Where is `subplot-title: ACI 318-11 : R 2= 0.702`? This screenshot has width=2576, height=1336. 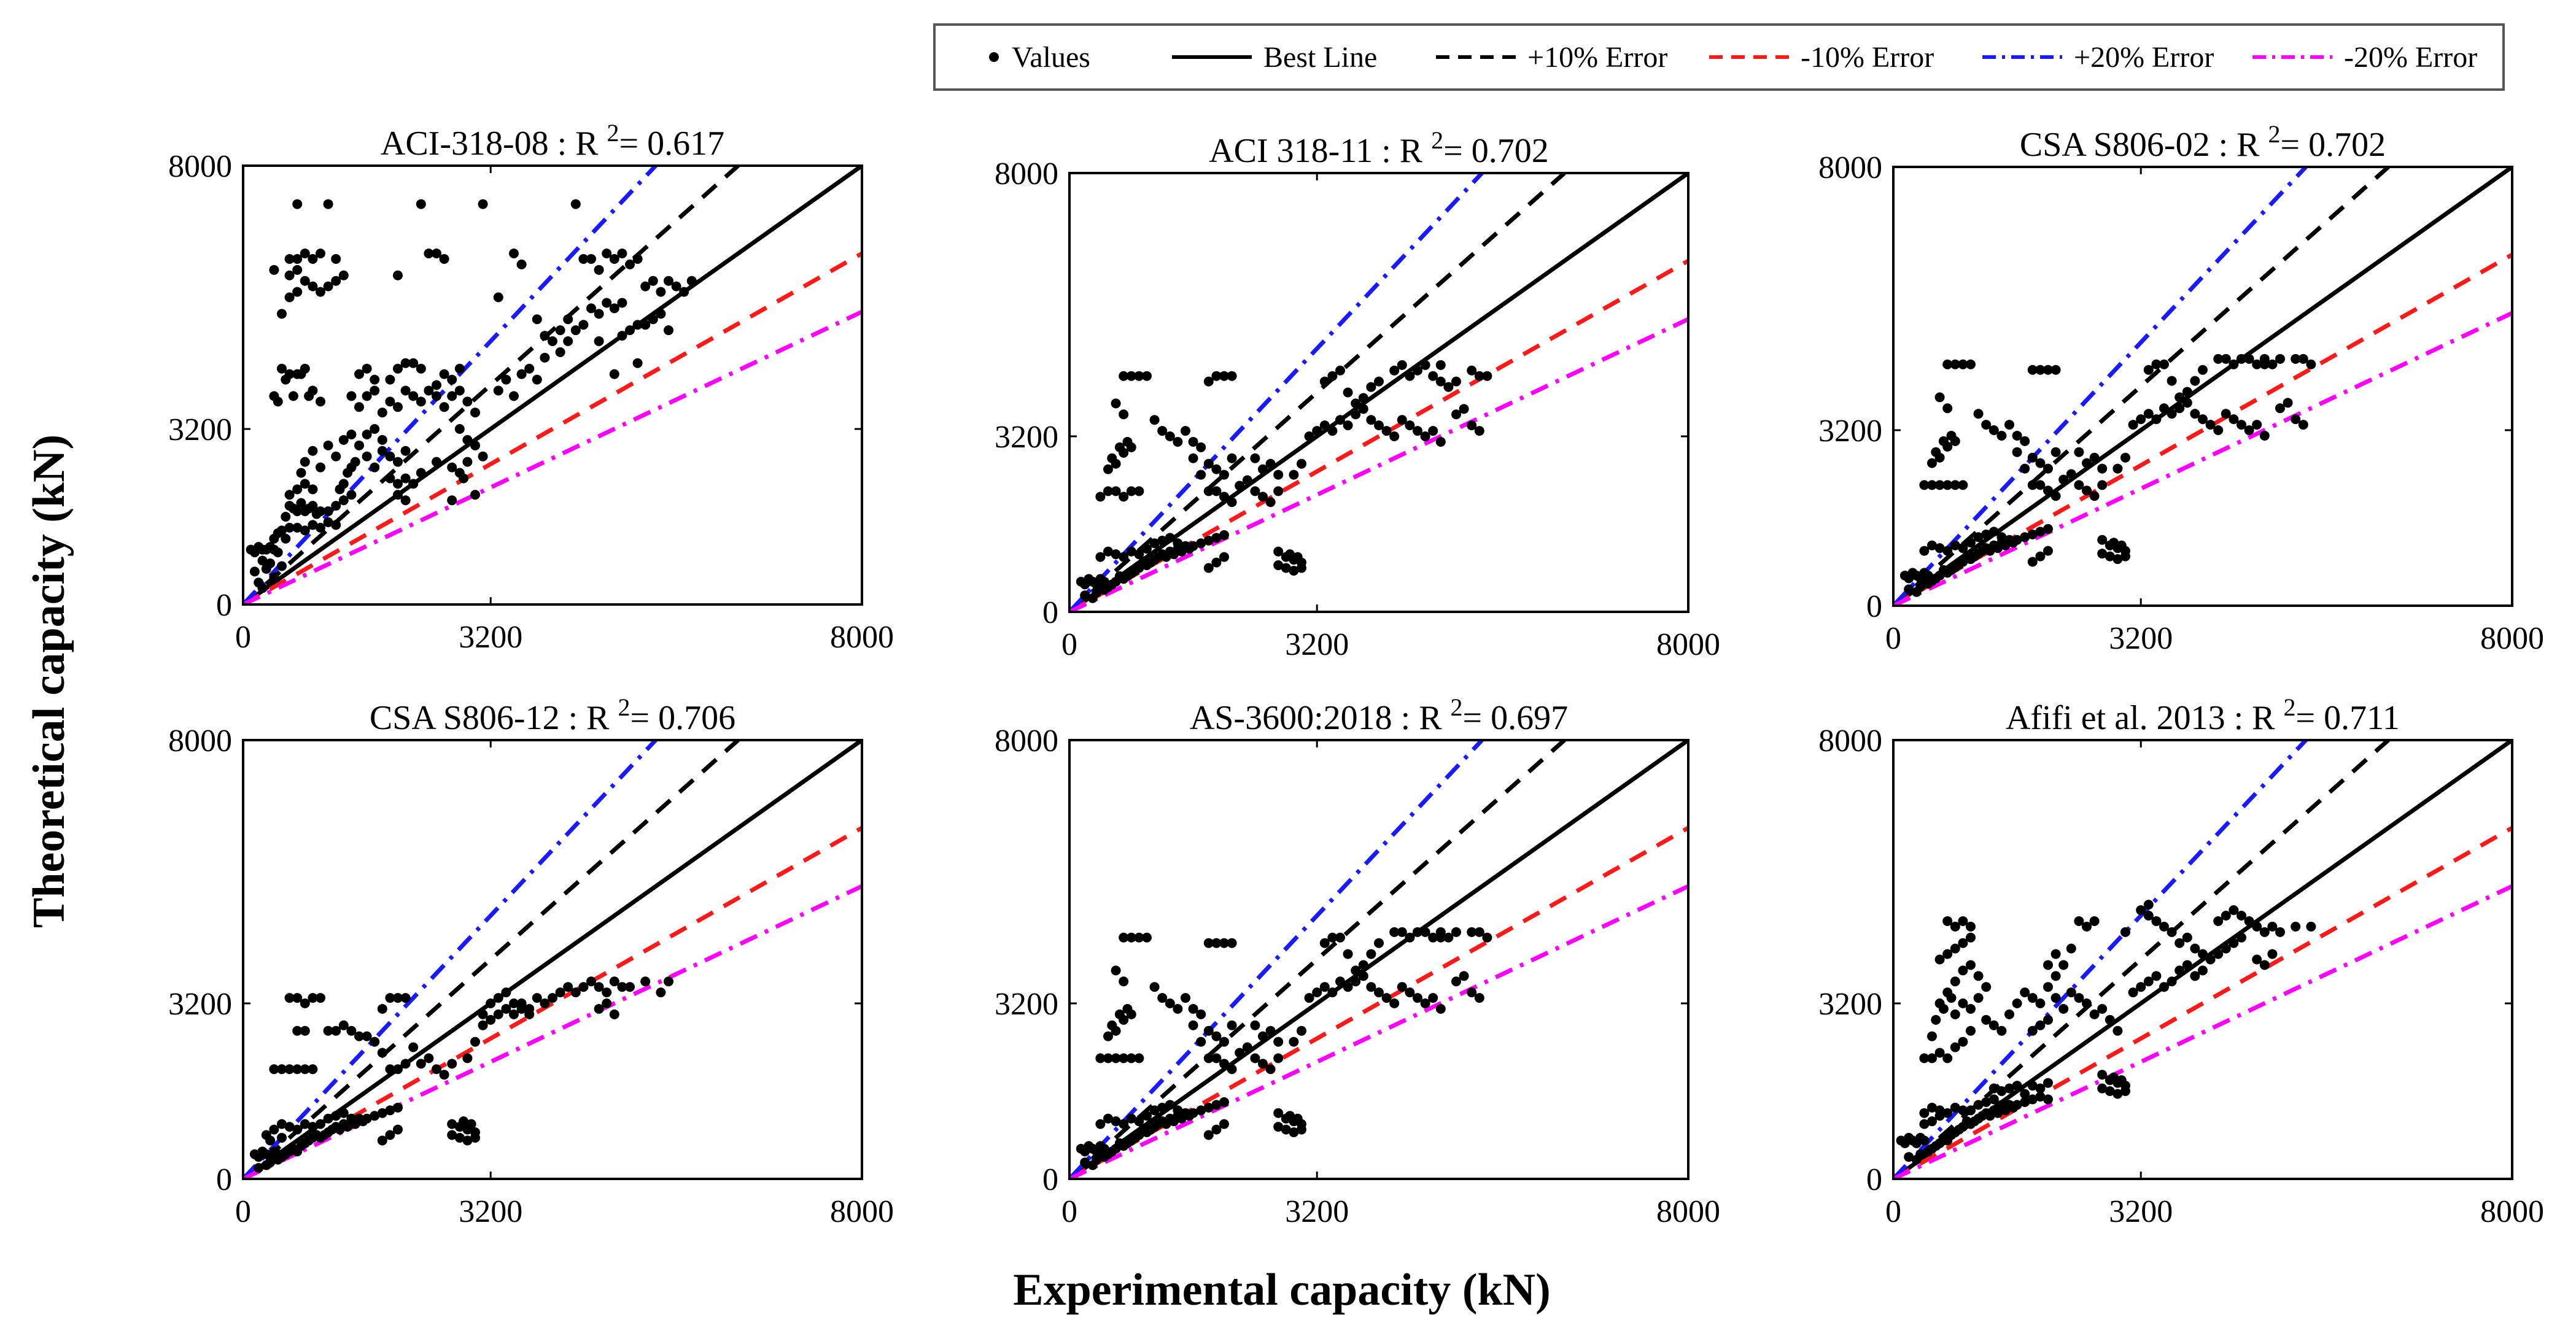
subplot-title: ACI 318-11 : R 2= 0.702 is located at coordinates (1379, 148).